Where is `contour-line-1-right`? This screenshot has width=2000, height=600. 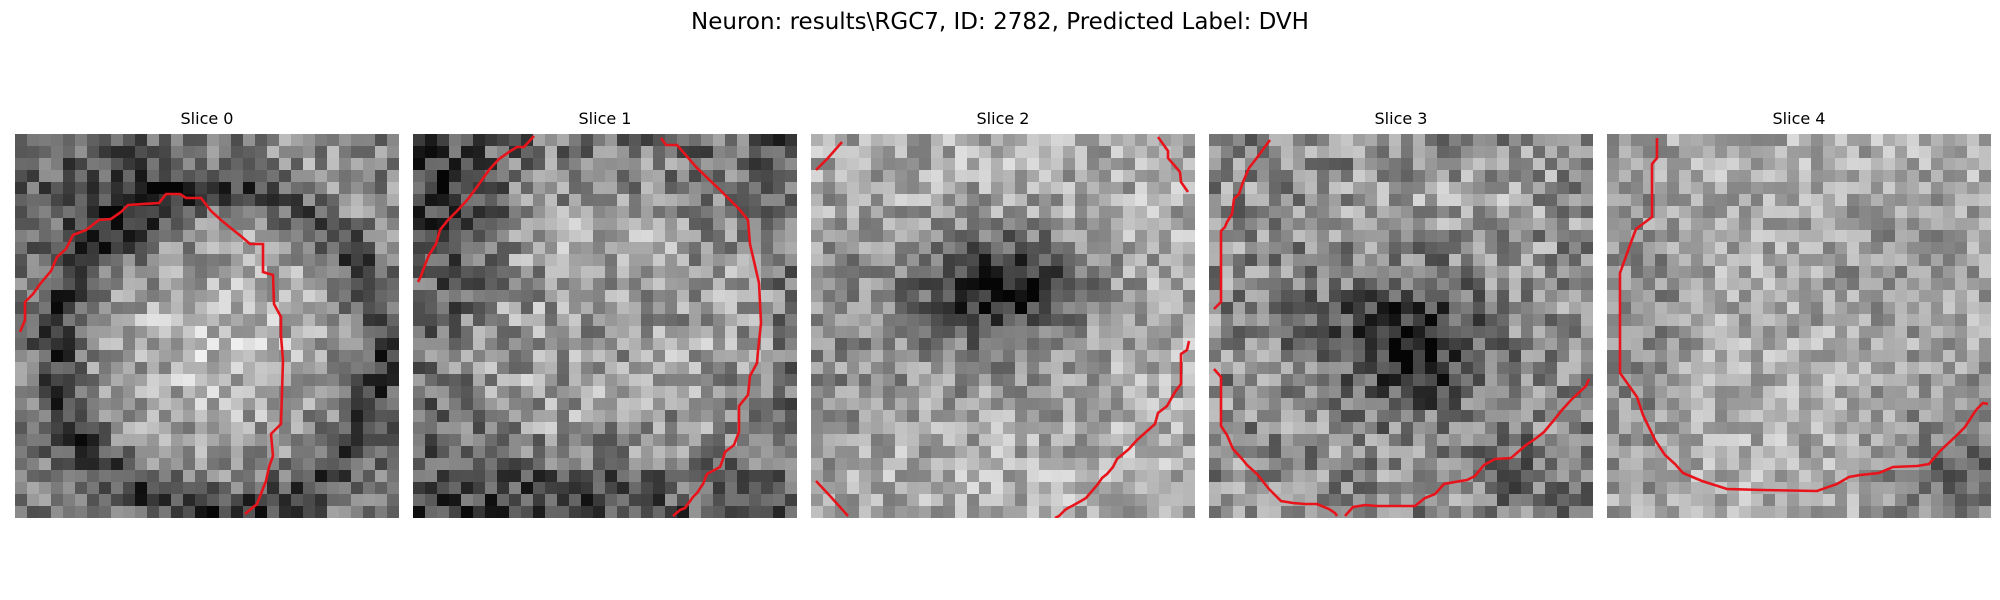
contour-line-1-right is located at coordinates (711, 327).